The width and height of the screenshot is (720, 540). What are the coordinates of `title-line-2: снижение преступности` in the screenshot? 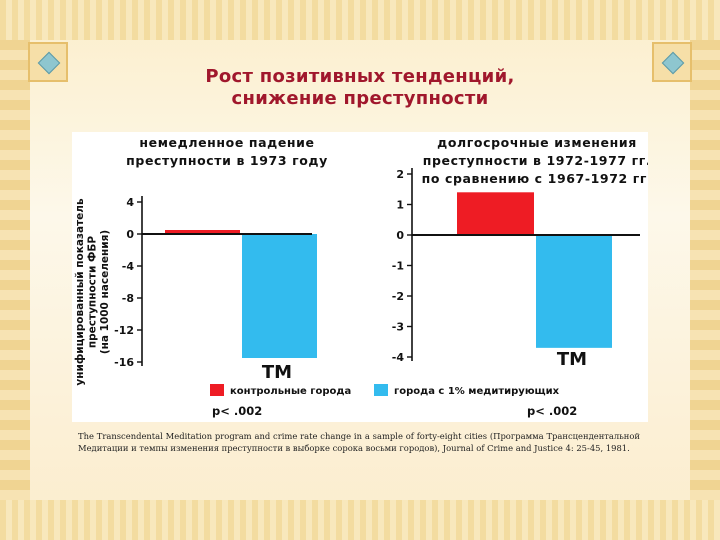 It's located at (360, 98).